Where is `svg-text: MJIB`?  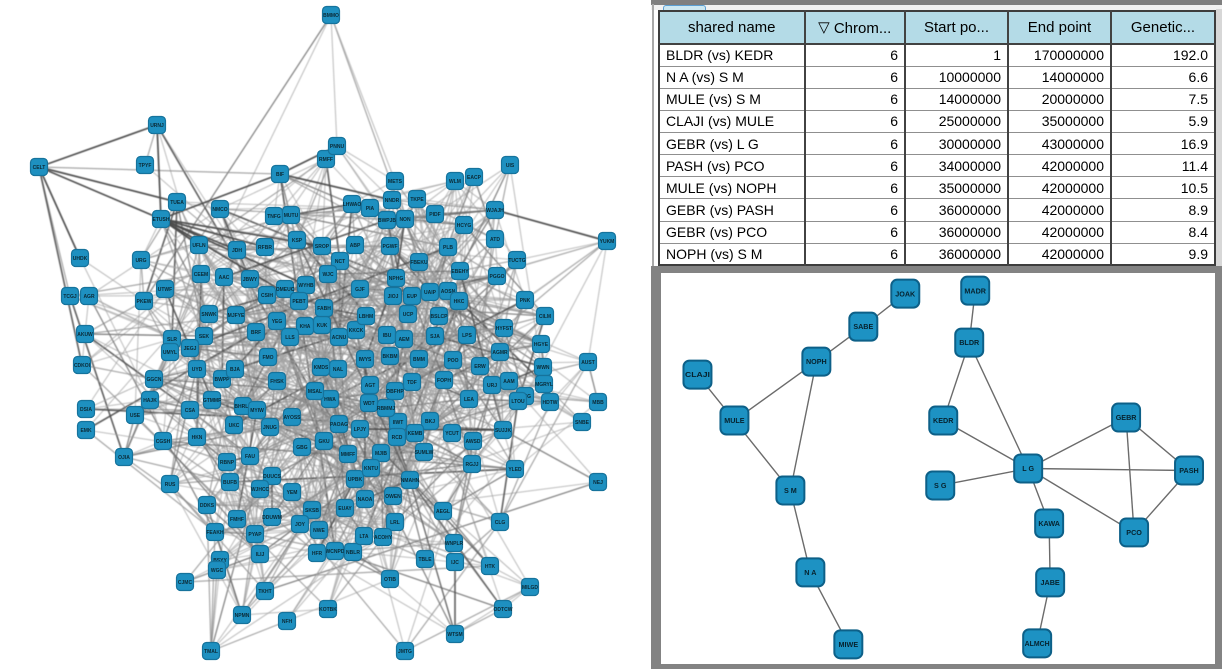
svg-text: MJIB is located at coordinates (381, 454).